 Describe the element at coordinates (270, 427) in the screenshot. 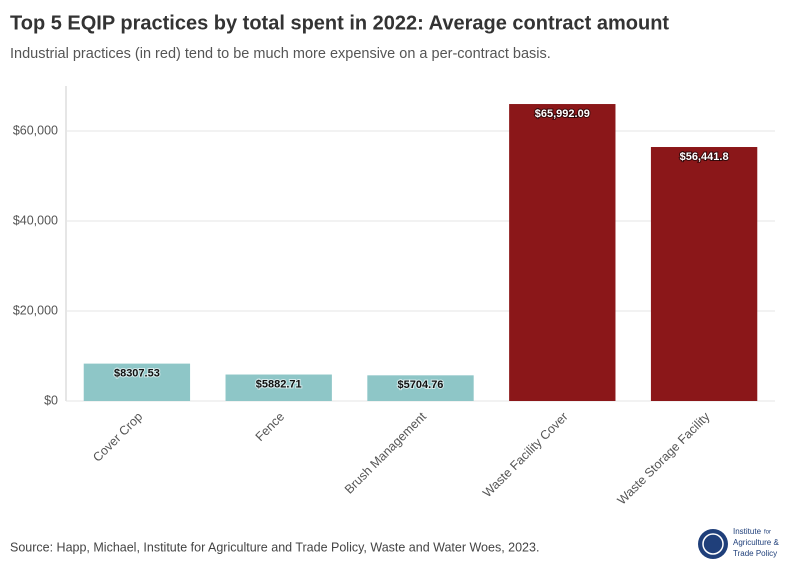

I see `x-tick-label: Fence` at that location.